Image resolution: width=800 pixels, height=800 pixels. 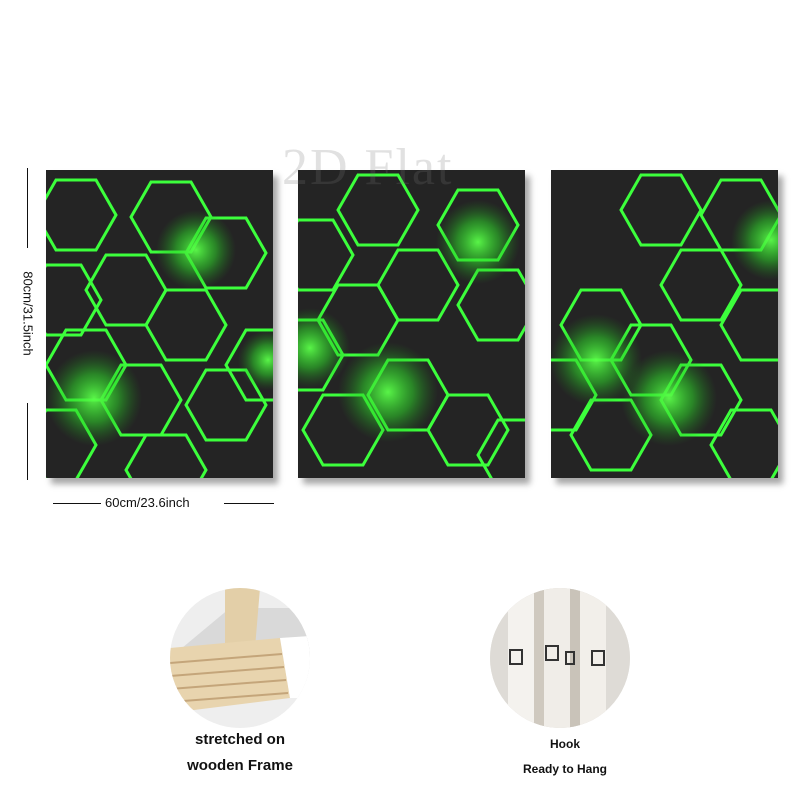 I want to click on canvas-panel-right, so click(x=664, y=324).